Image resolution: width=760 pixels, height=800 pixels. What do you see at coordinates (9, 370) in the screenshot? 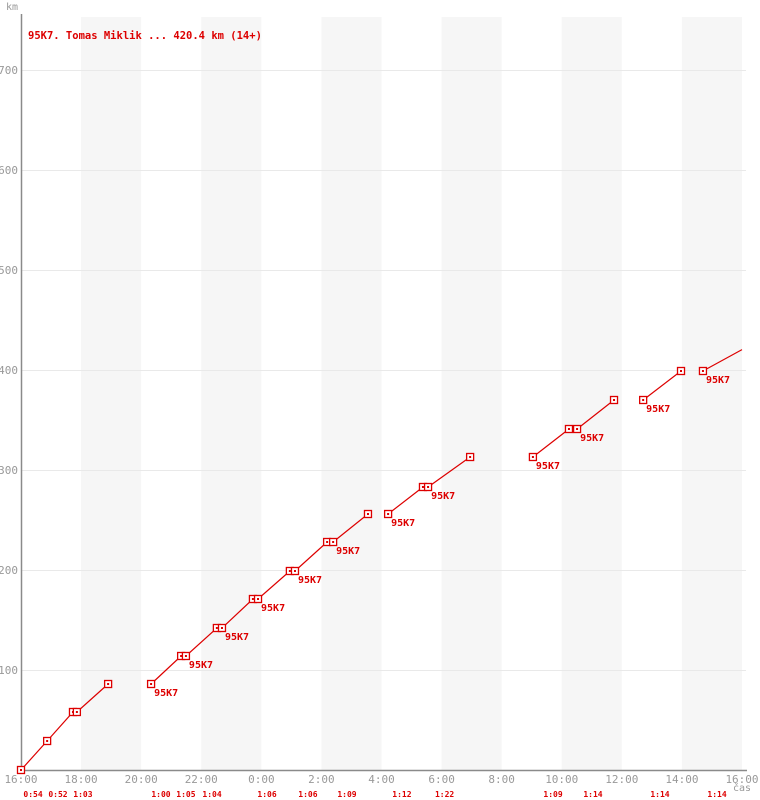
I see `y-tick-label: 400` at bounding box center [9, 370].